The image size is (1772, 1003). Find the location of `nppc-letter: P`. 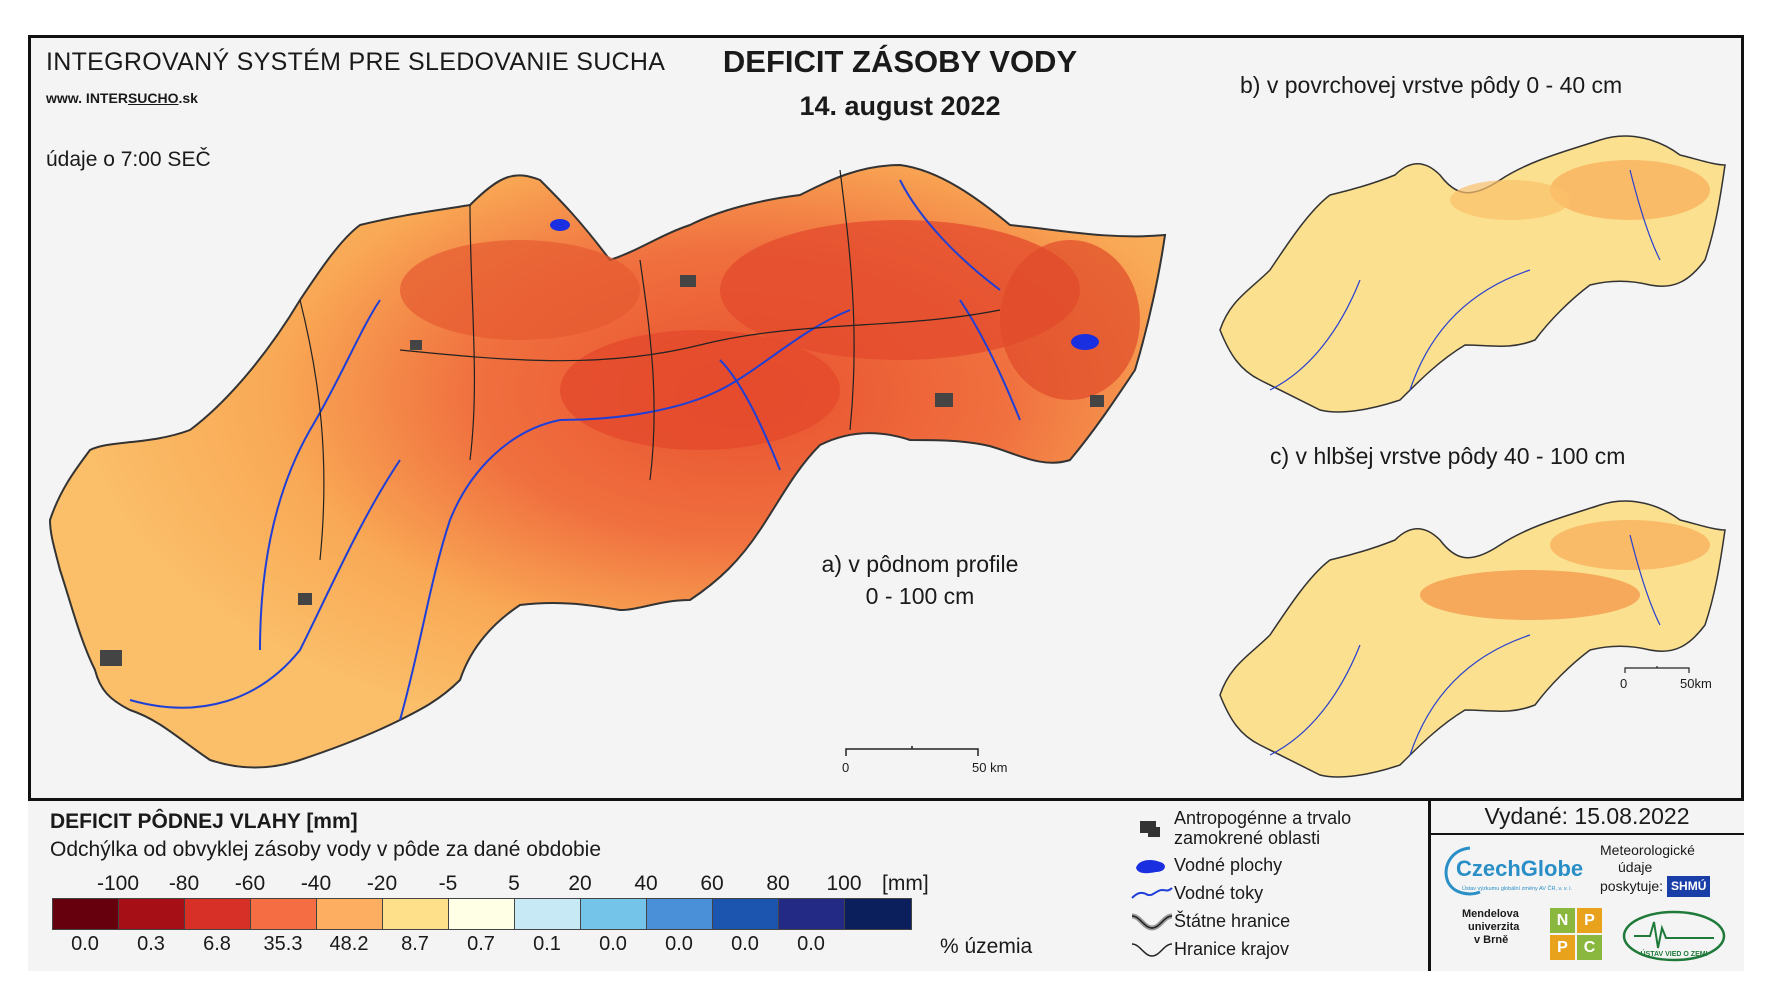

nppc-letter: P is located at coordinates (1589, 920).